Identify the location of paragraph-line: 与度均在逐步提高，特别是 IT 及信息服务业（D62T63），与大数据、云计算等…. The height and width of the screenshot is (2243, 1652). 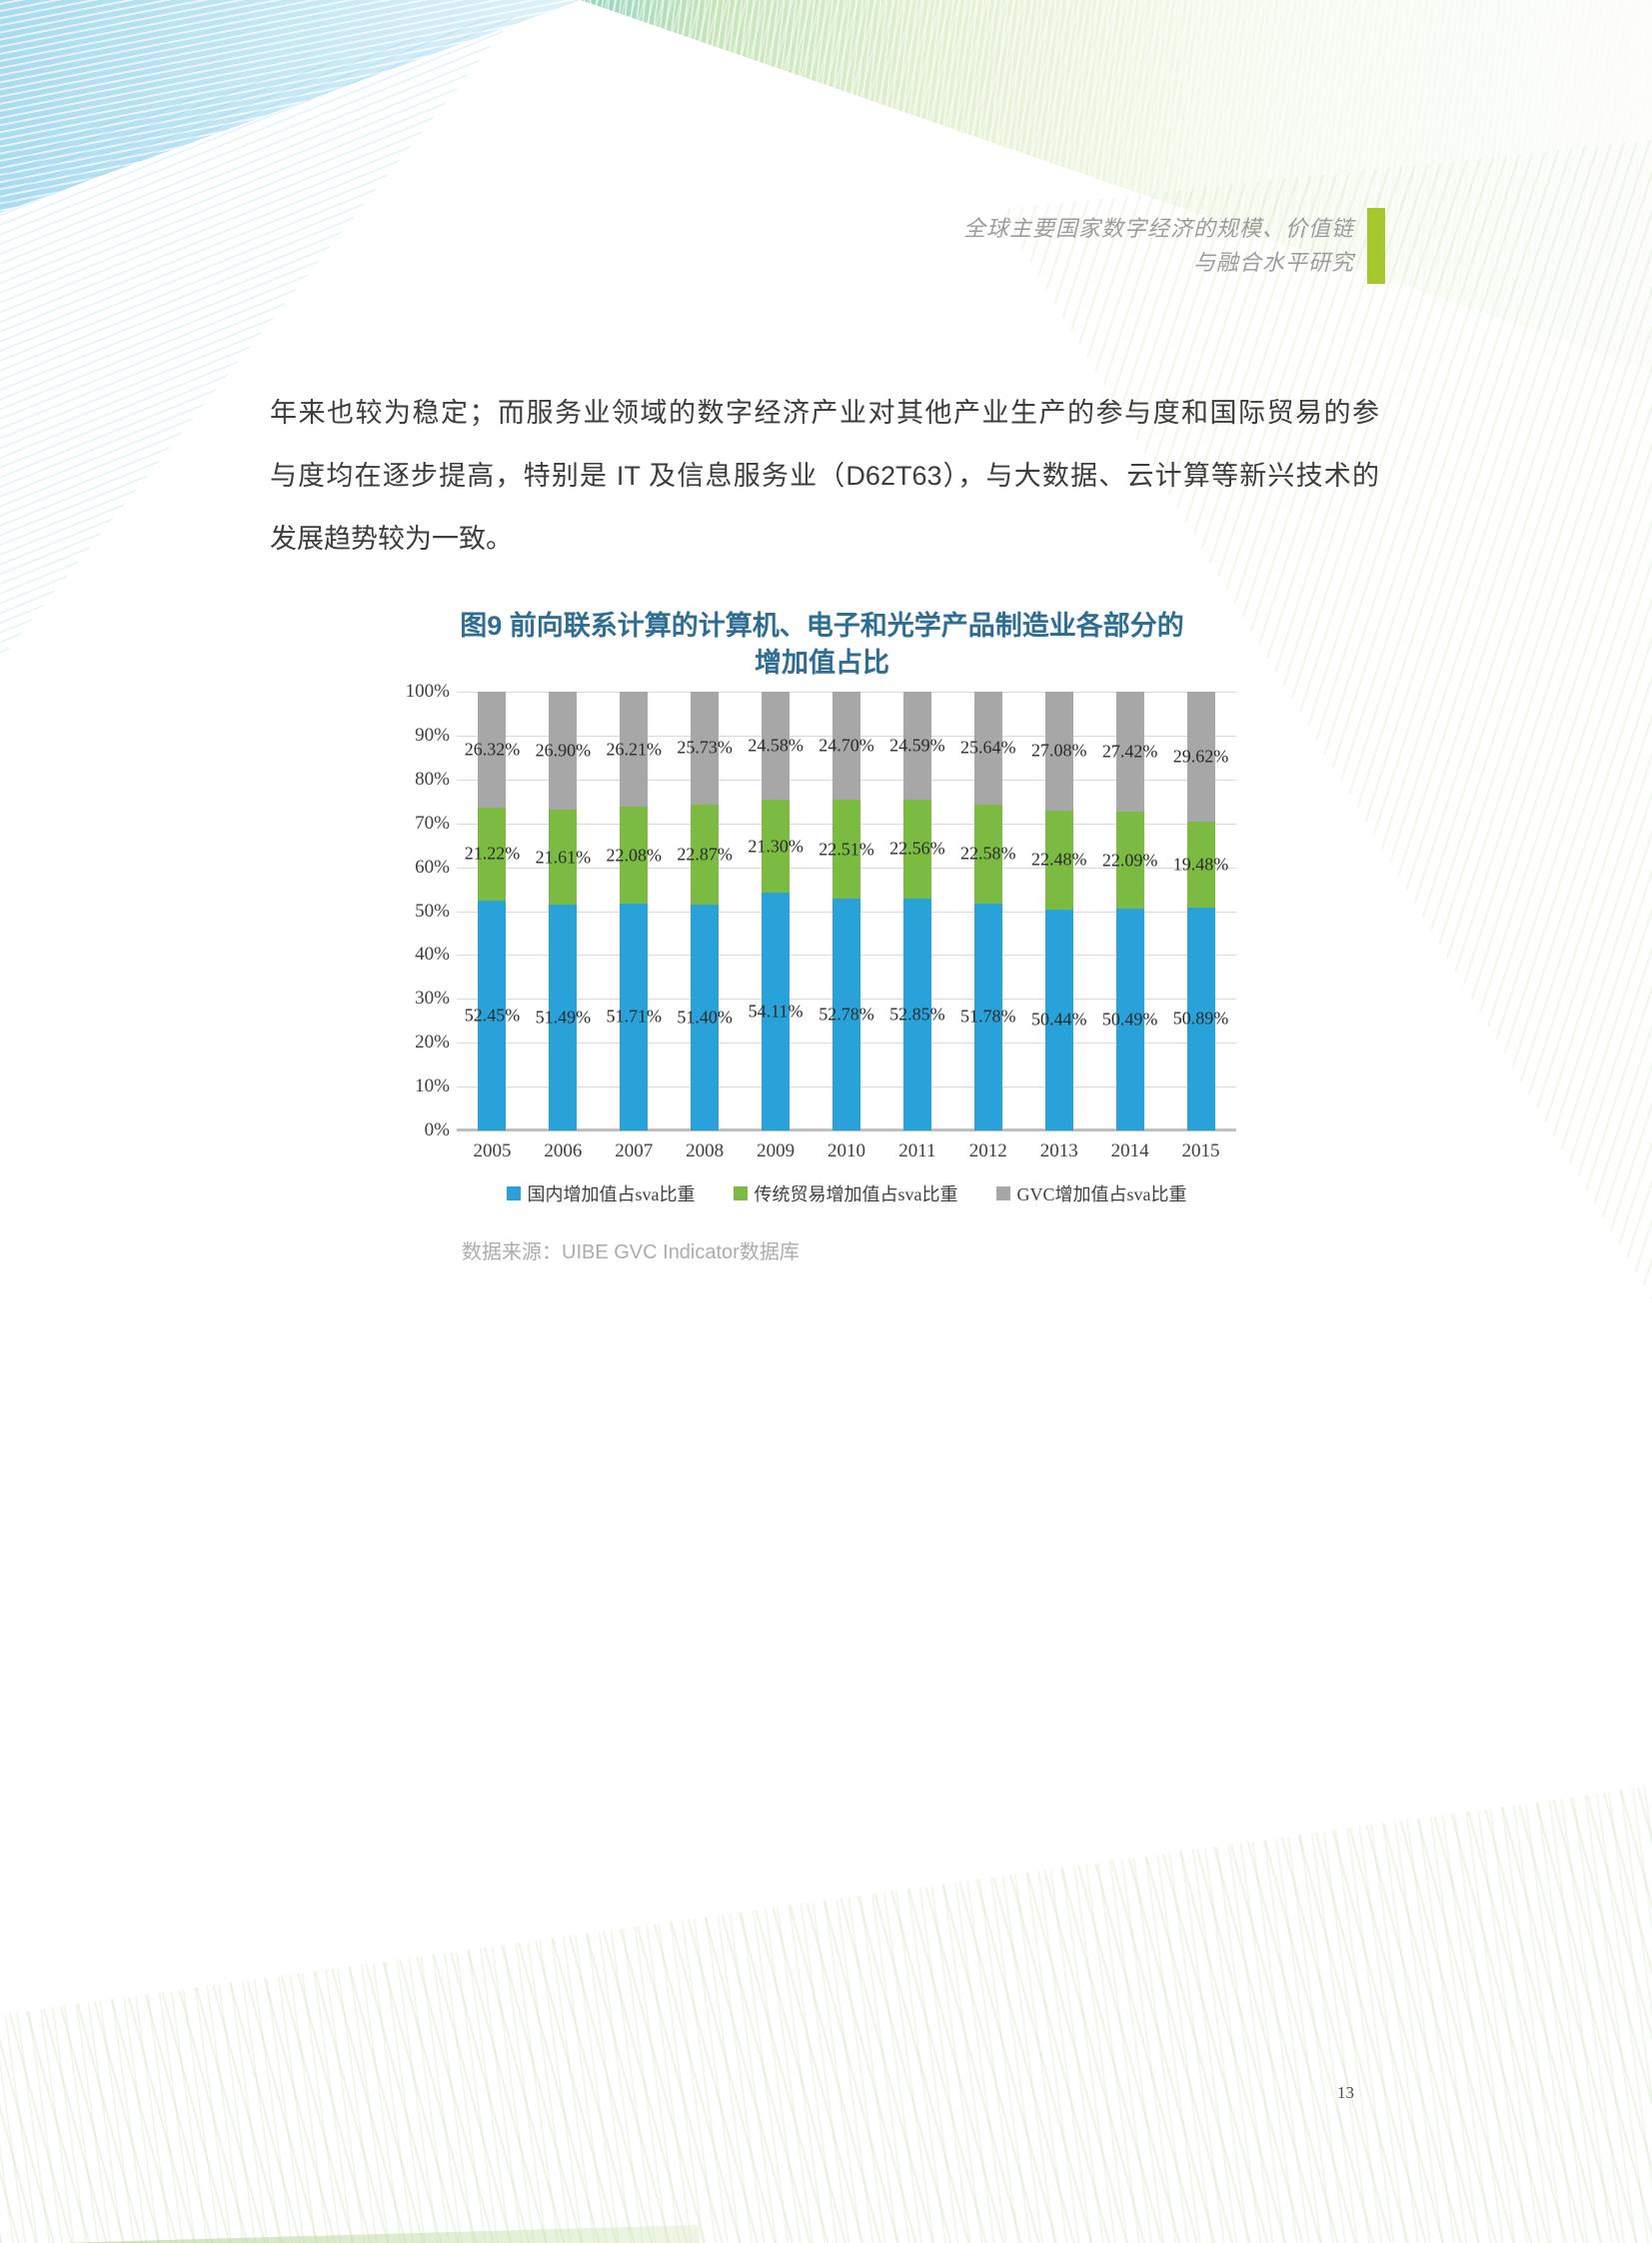
(824, 476).